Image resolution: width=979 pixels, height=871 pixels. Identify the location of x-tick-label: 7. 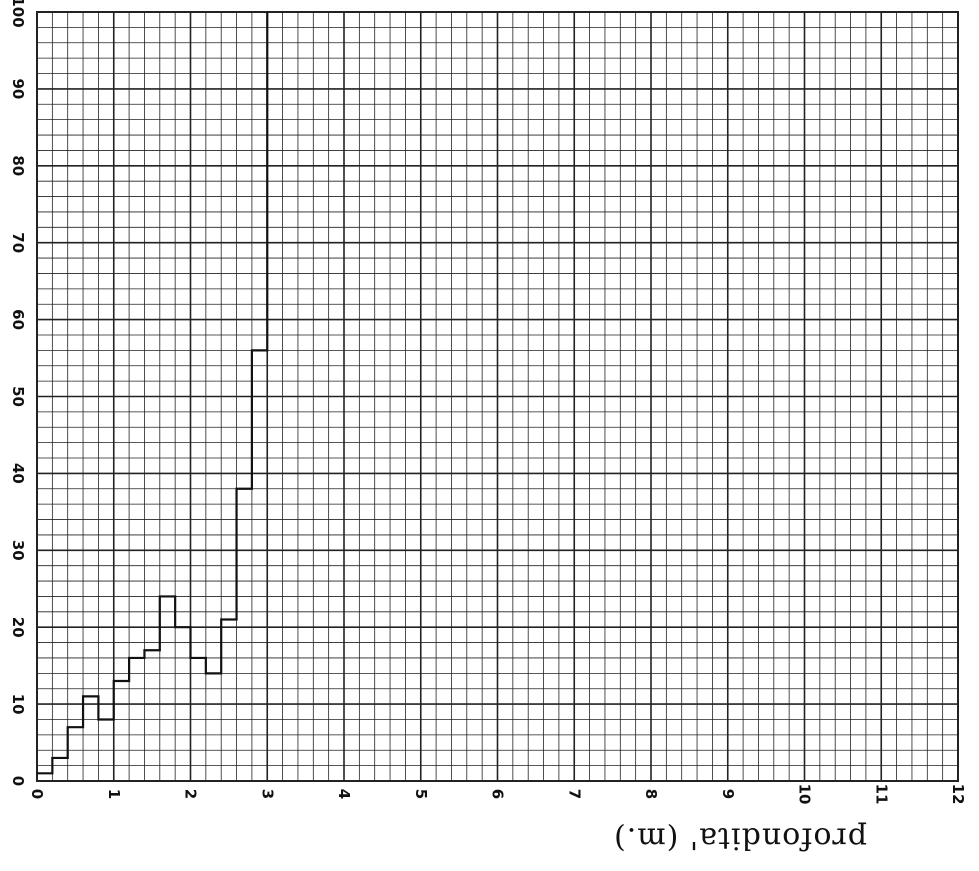
(574, 794).